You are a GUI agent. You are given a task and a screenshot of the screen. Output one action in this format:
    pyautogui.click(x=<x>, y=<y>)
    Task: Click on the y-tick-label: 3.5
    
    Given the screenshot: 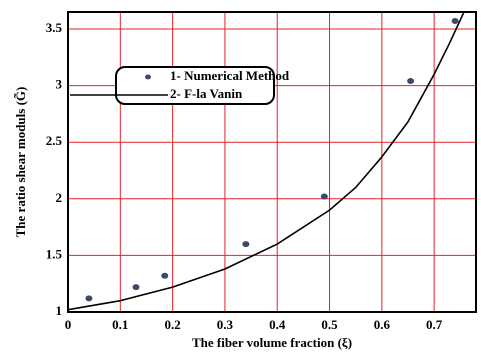 What is the action you would take?
    pyautogui.click(x=54, y=27)
    